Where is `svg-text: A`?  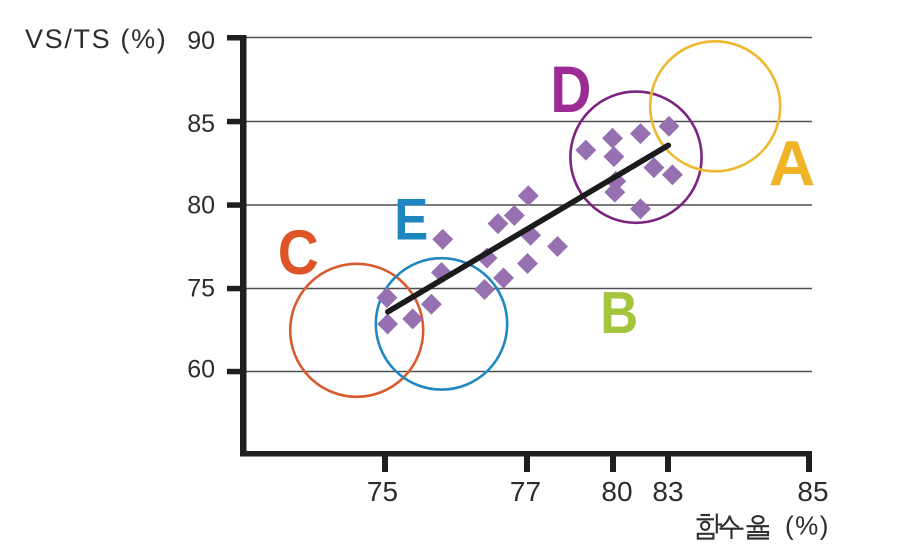
svg-text: A is located at coordinates (792, 164).